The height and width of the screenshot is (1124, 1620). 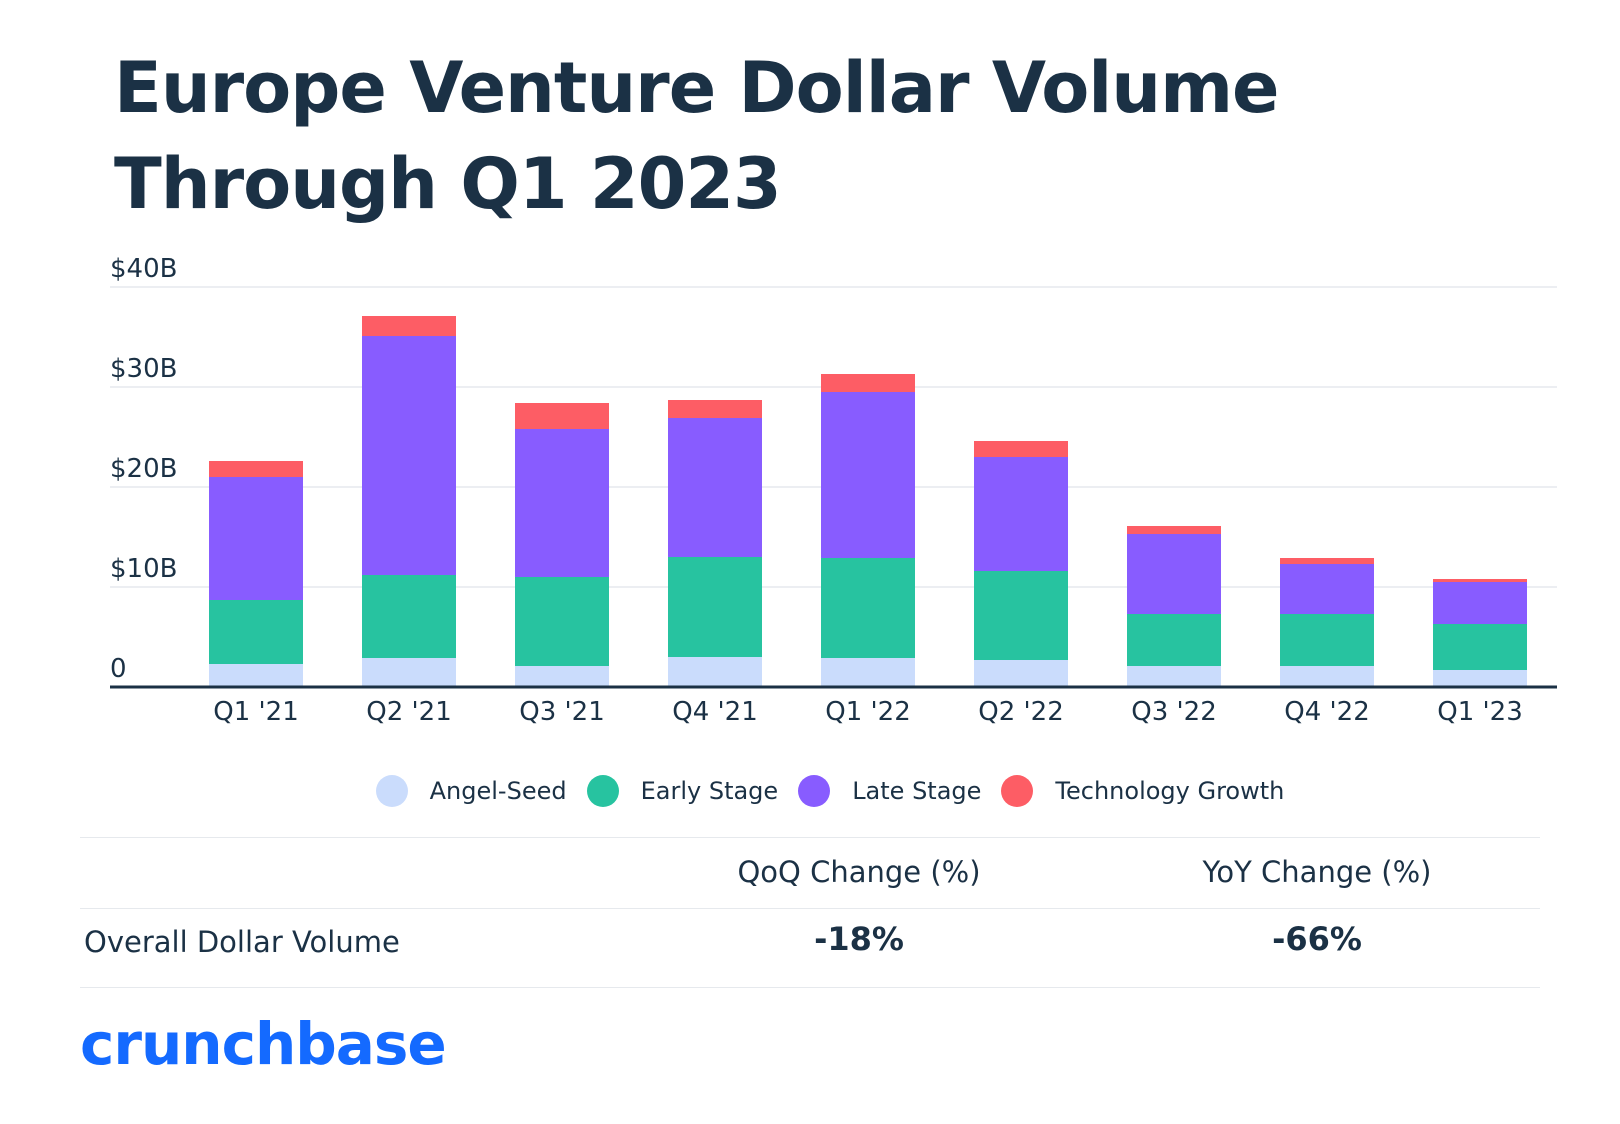 What do you see at coordinates (810, 987) in the screenshot?
I see `table-bottom-divider` at bounding box center [810, 987].